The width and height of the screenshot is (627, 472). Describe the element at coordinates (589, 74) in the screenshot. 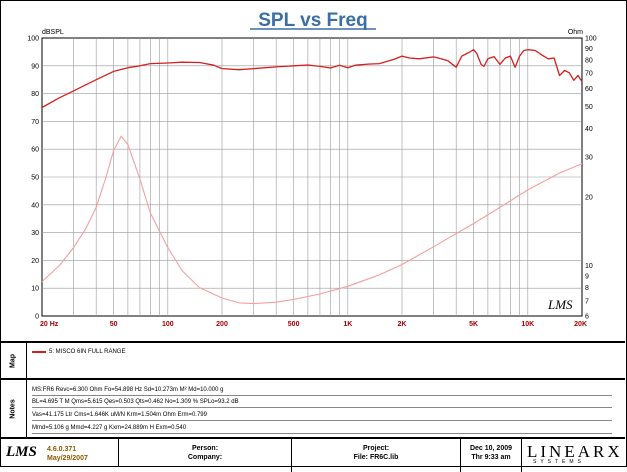

I see `y-right-tick-label: 70` at that location.